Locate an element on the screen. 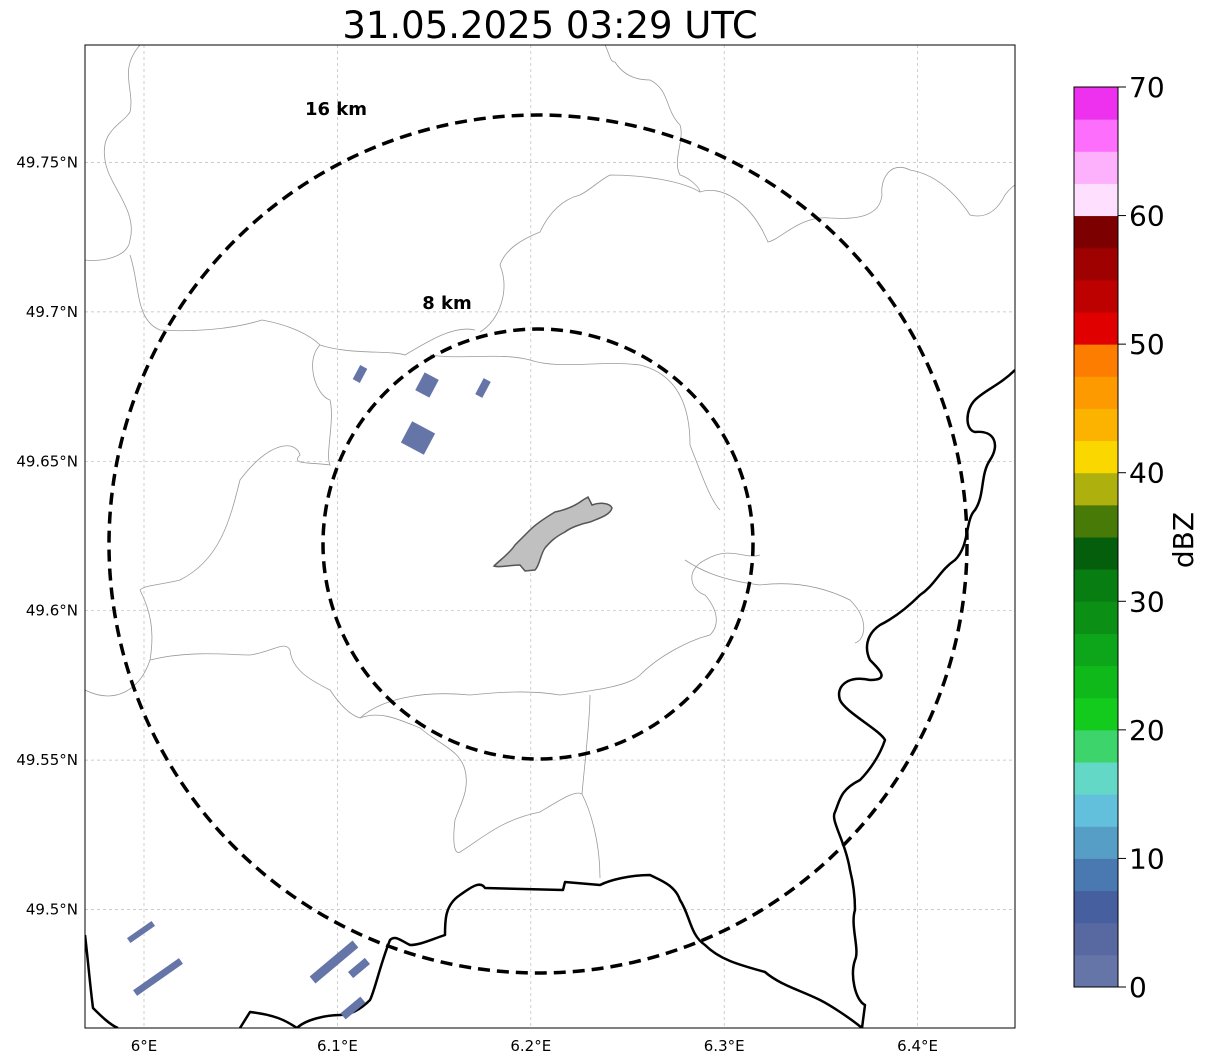 Image resolution: width=1207 pixels, height=1064 pixels. colorbar-tick-label: 0 is located at coordinates (1138, 987).